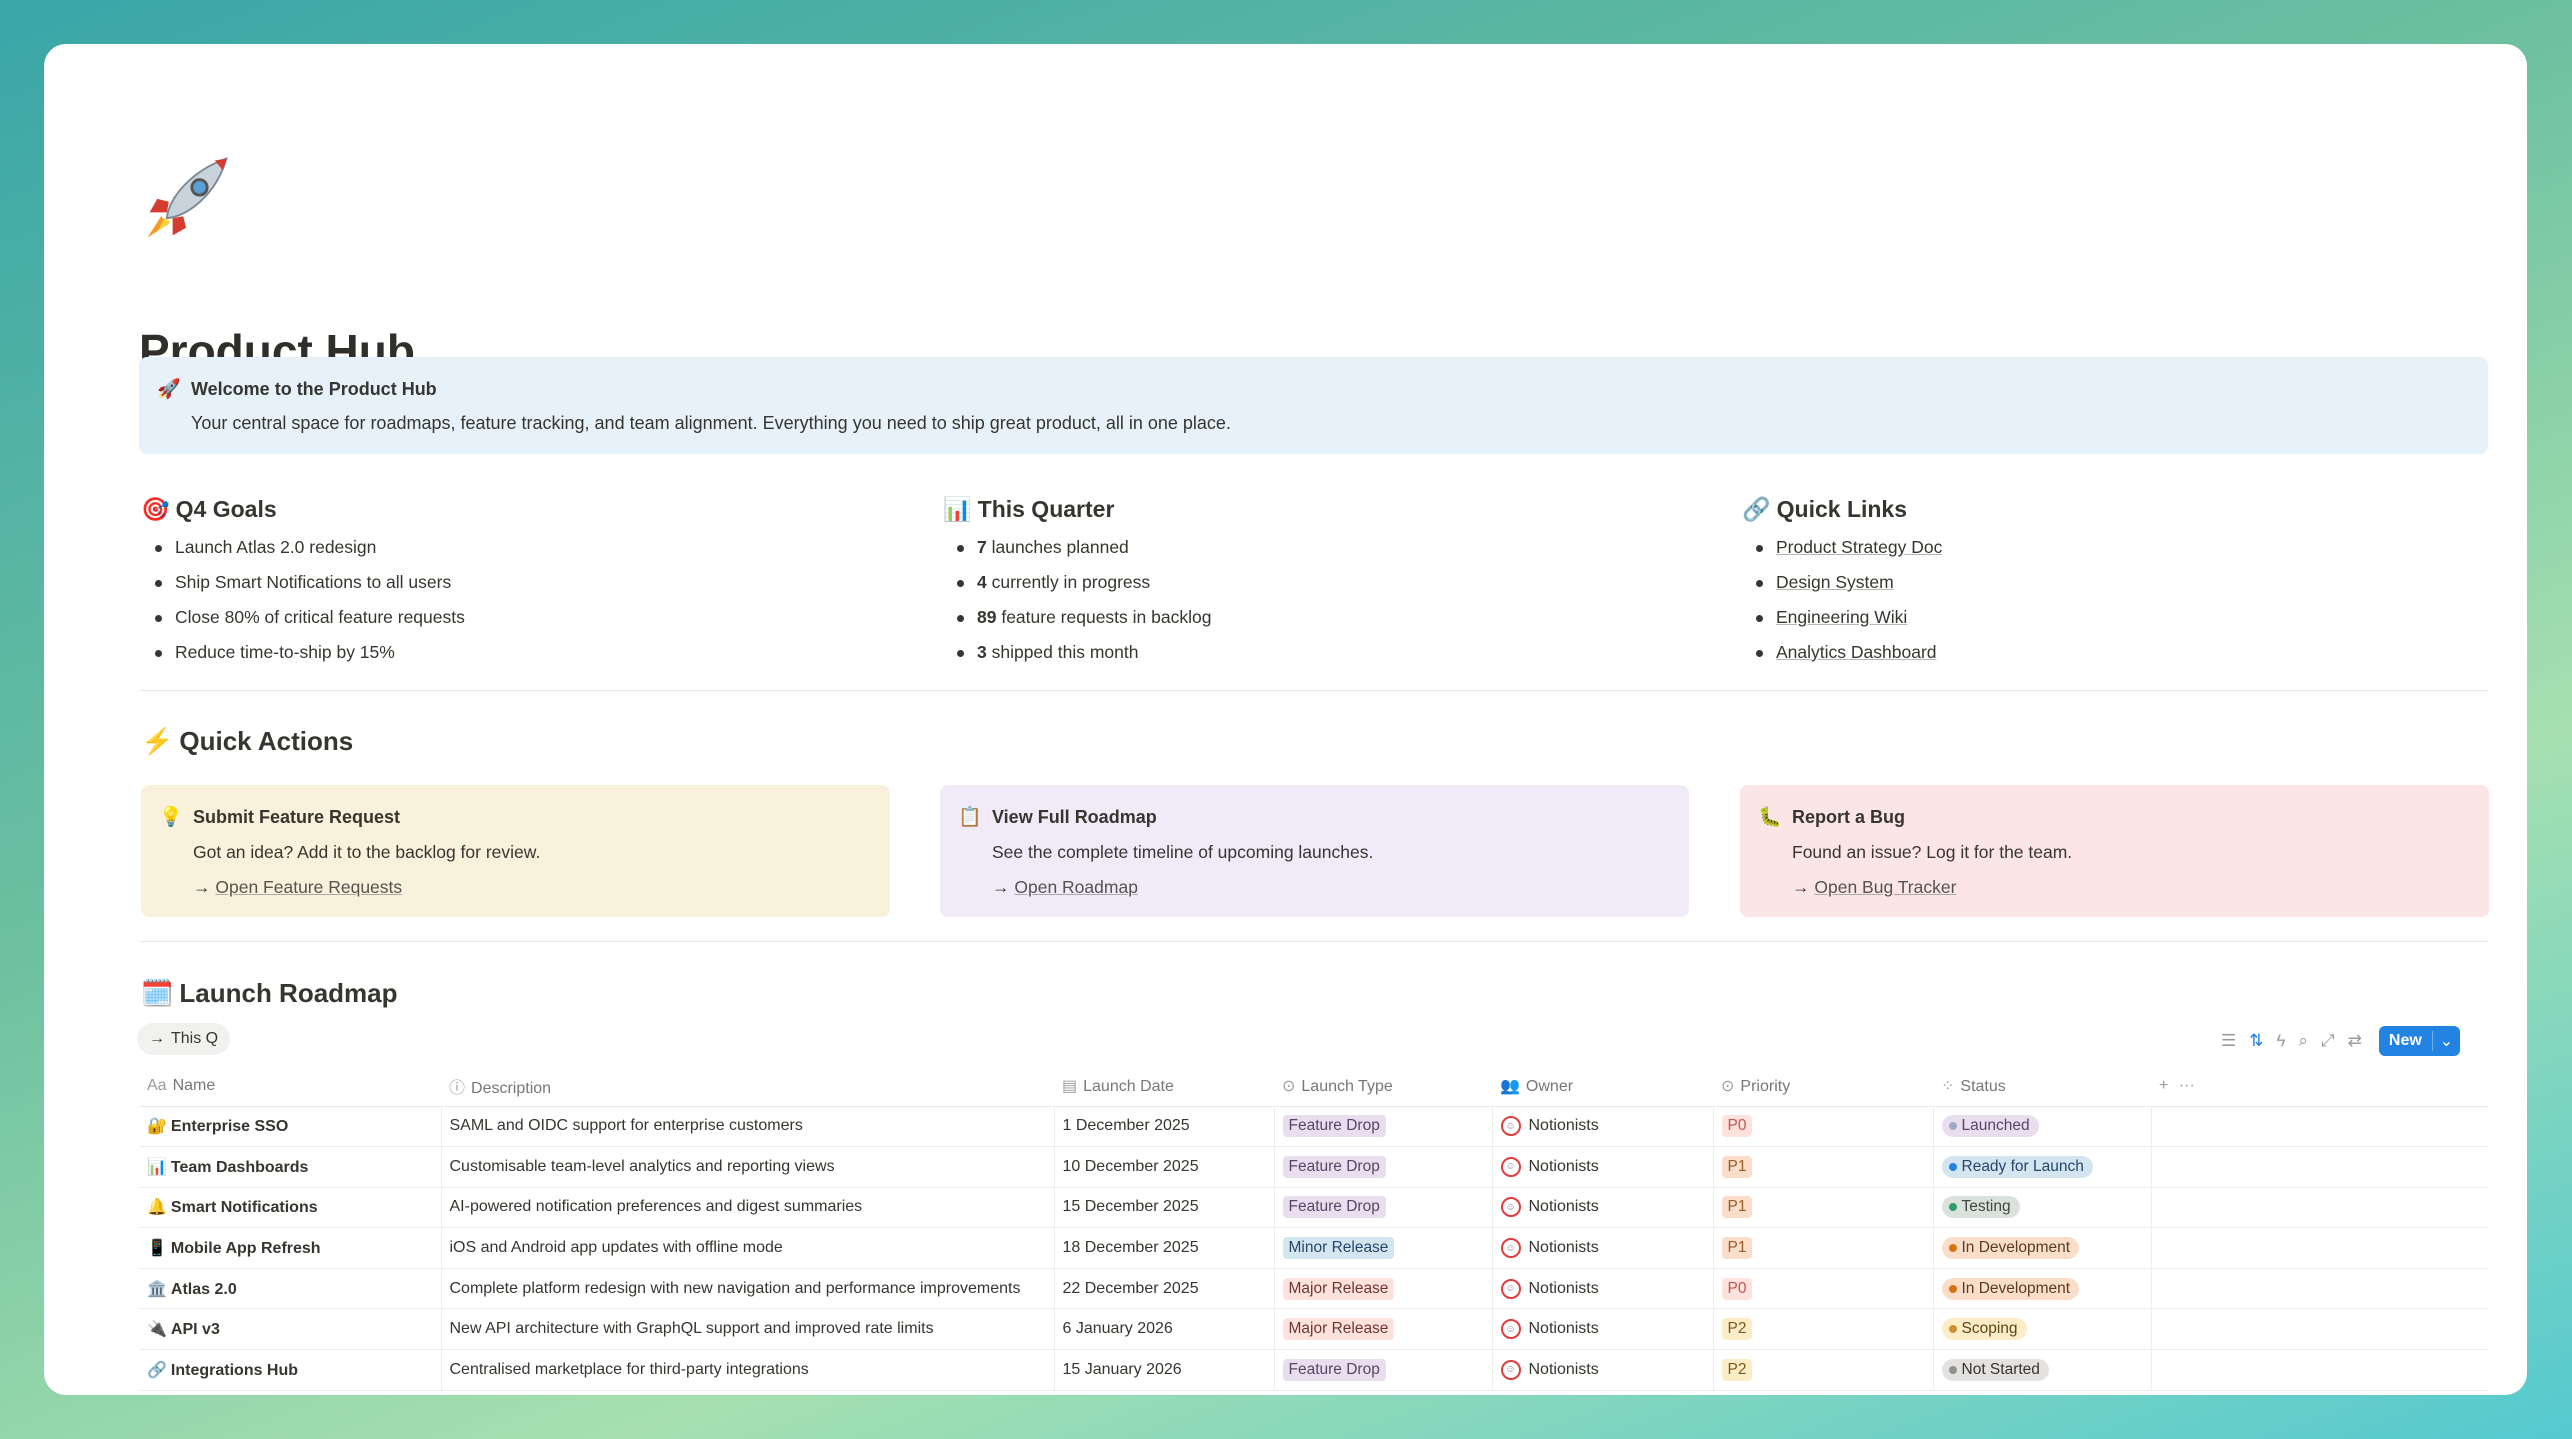  What do you see at coordinates (970, 817) in the screenshot?
I see `card-icon: 📋` at bounding box center [970, 817].